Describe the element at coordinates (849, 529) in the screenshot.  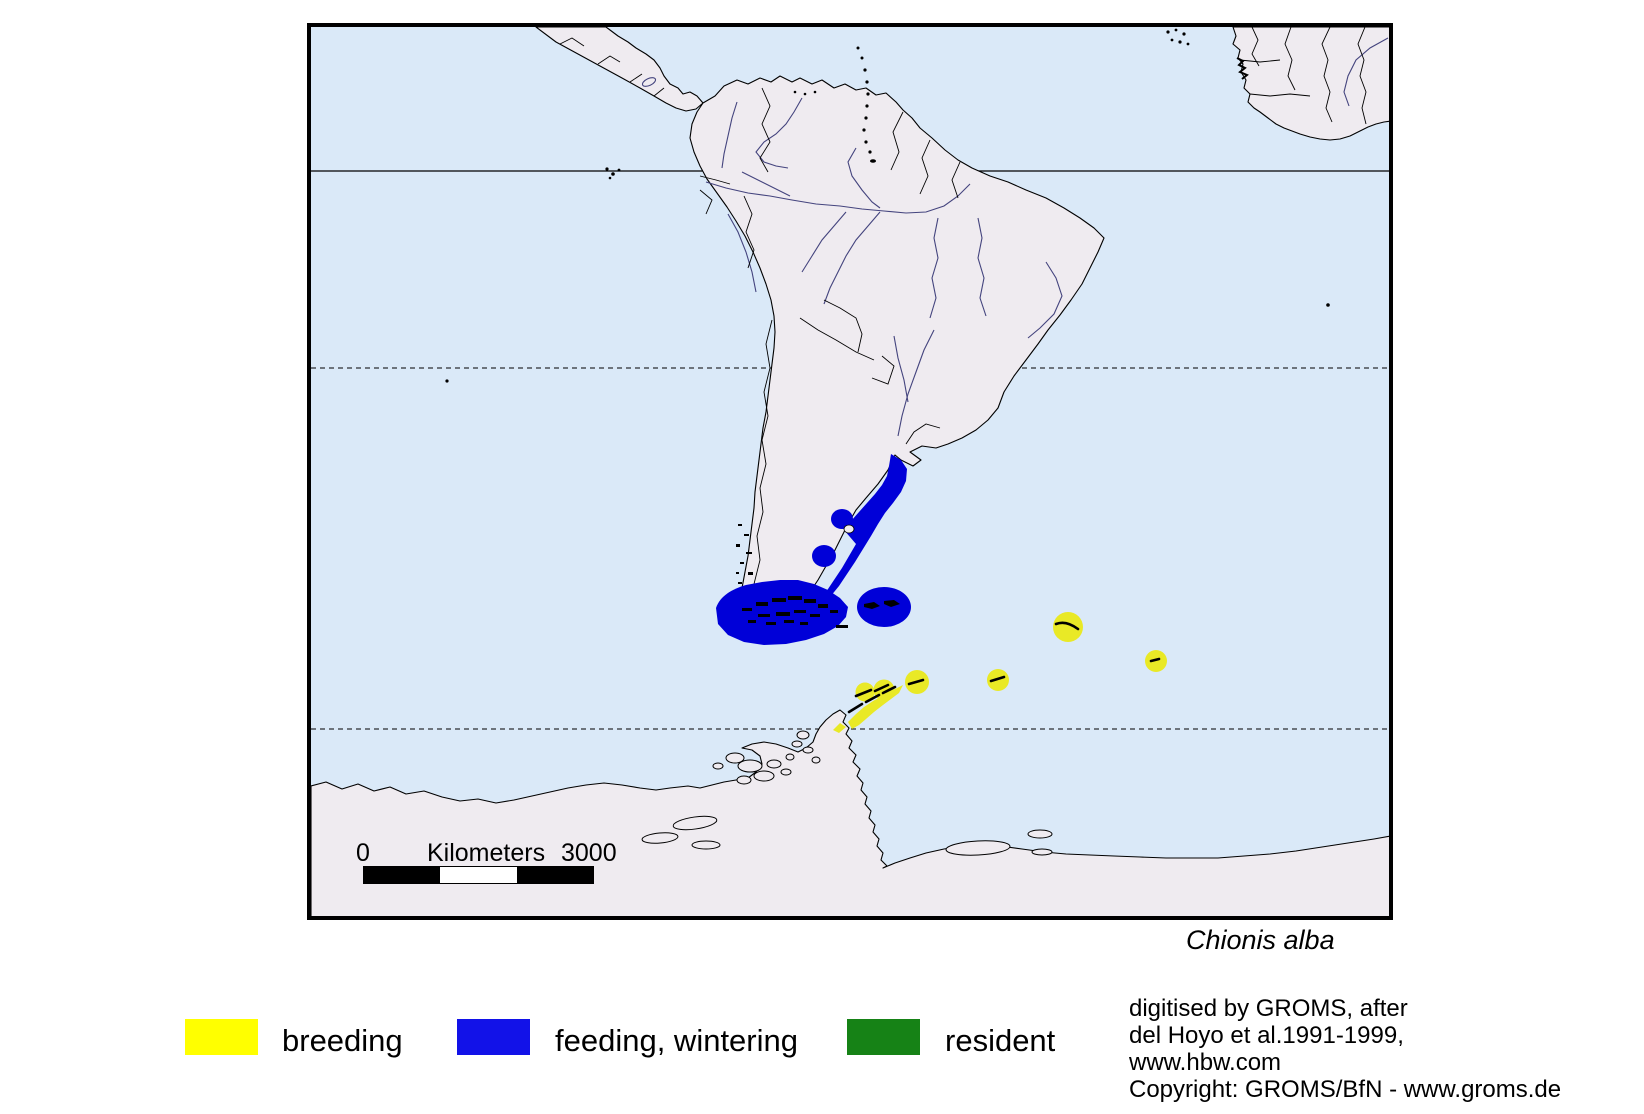
I see `peninsula-valdes` at that location.